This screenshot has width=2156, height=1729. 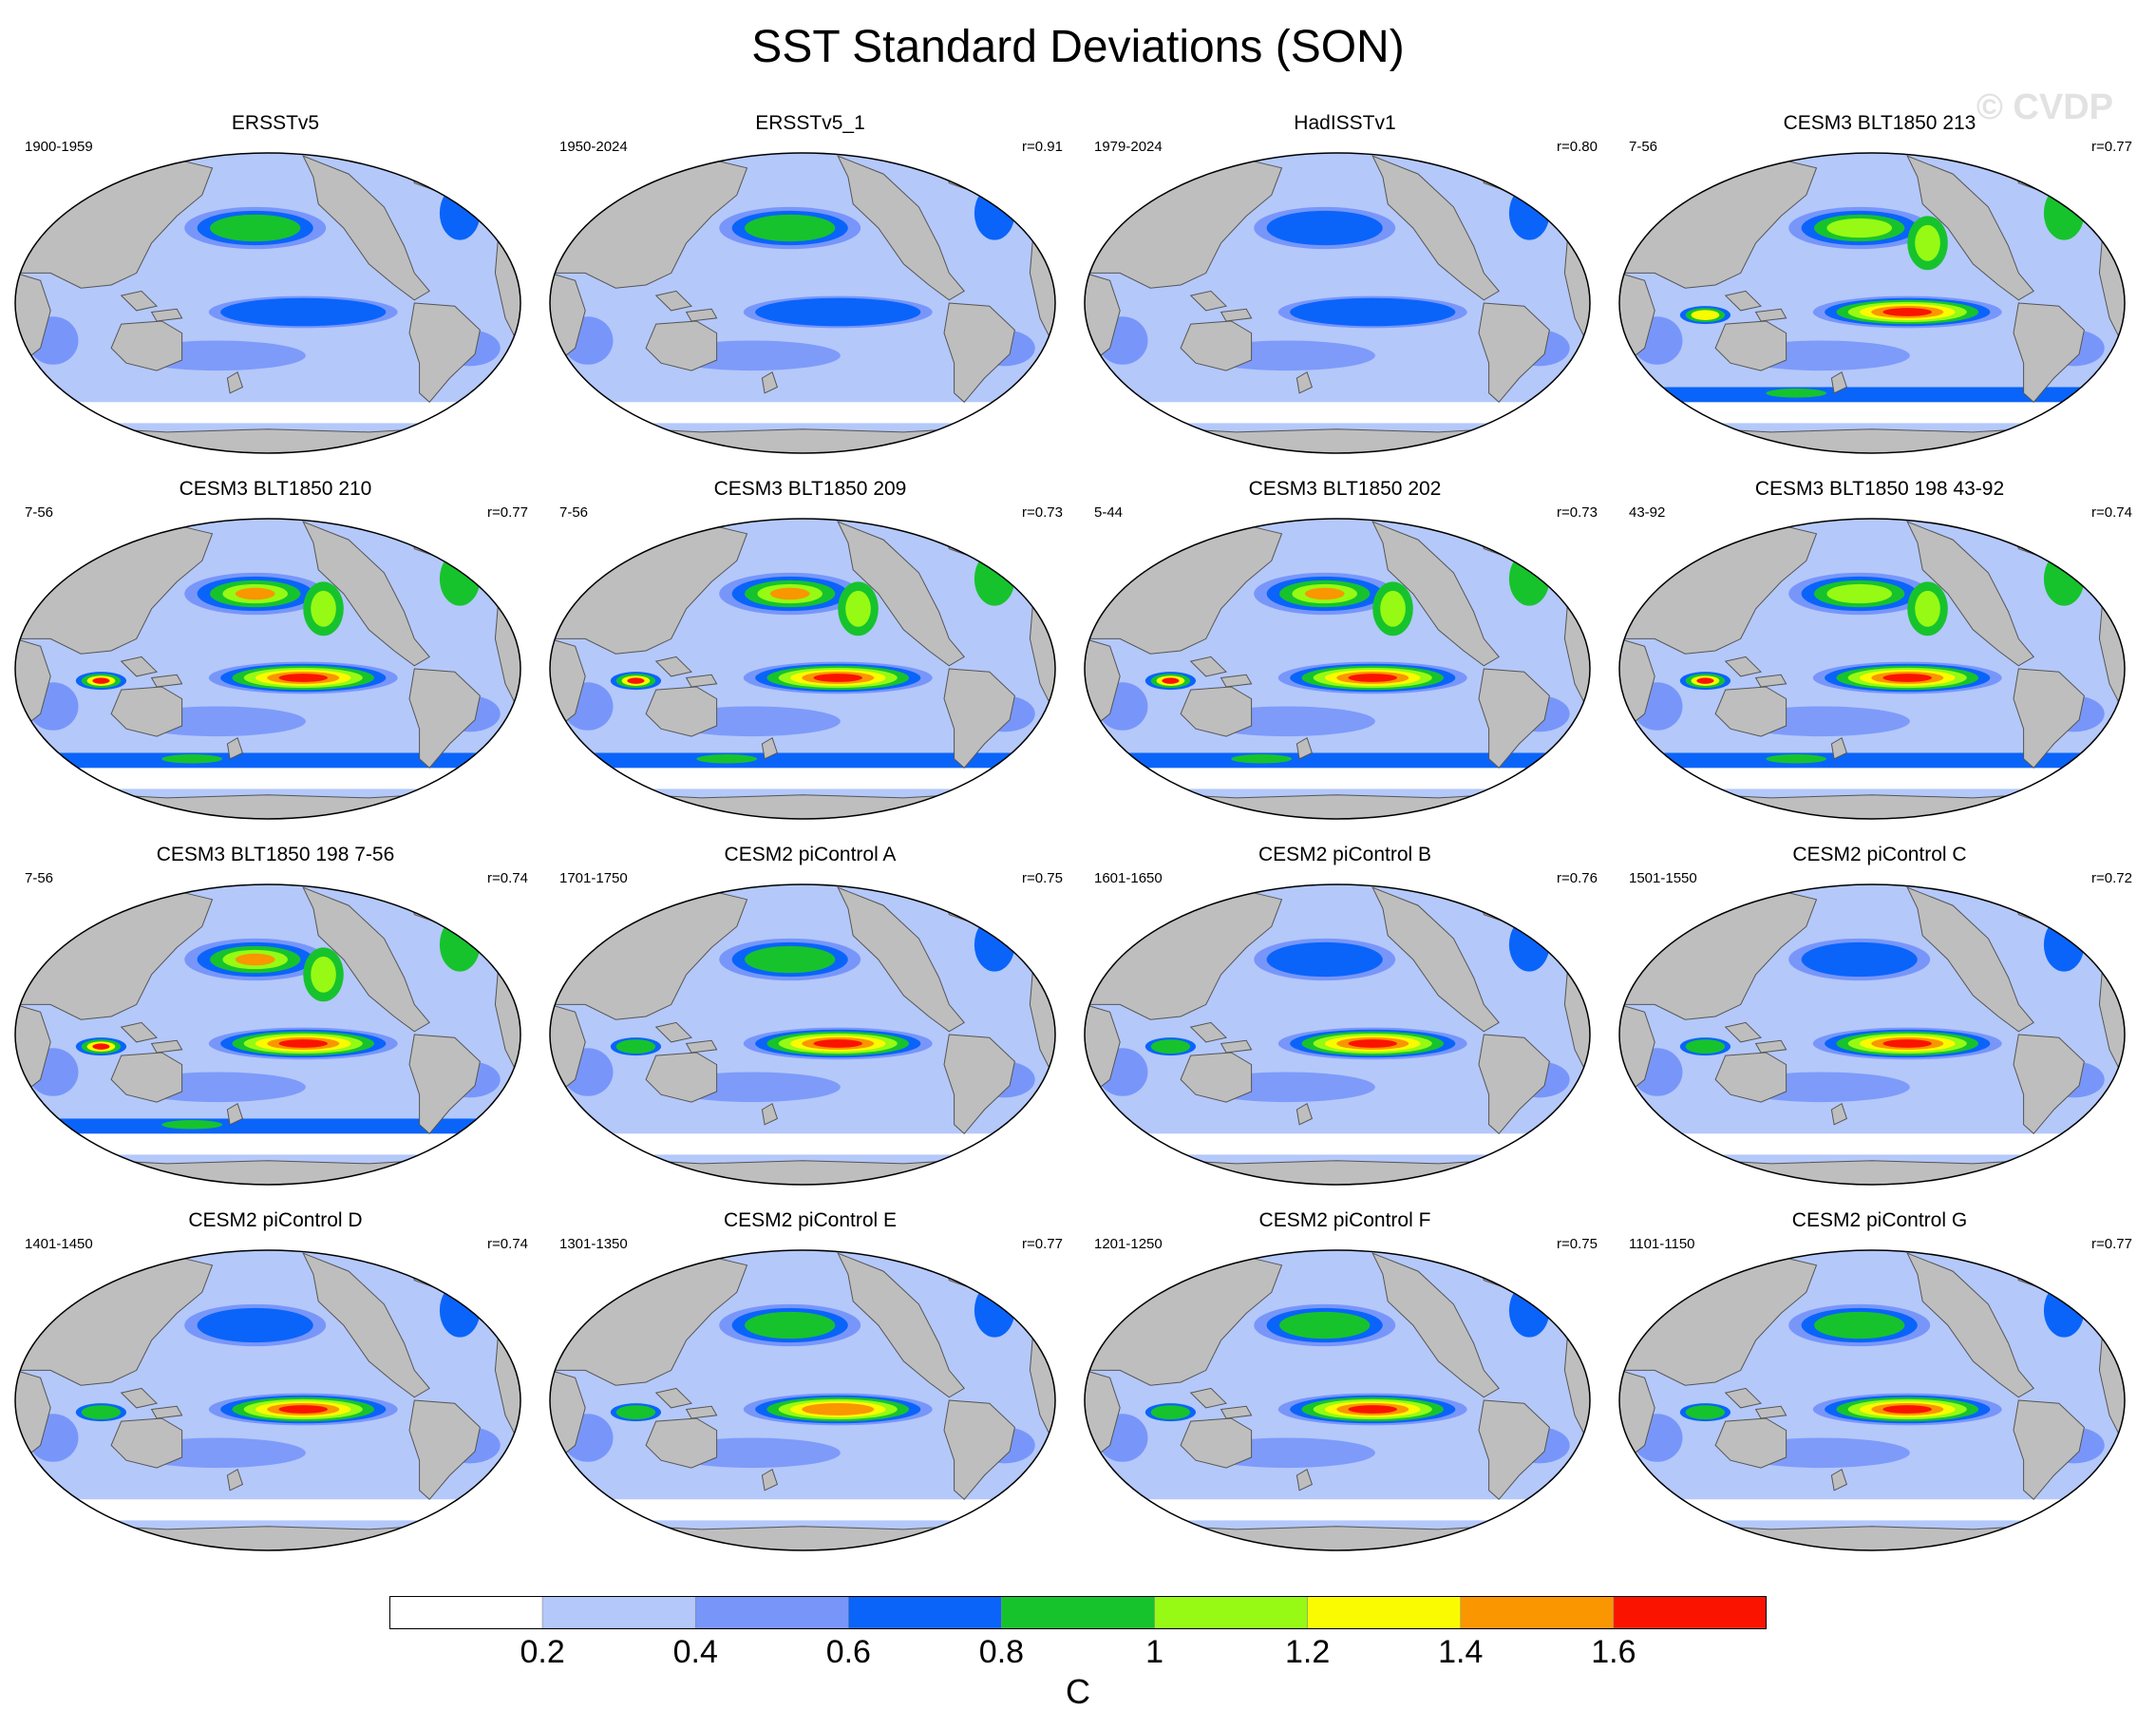 I want to click on map-panel: CESM3 BLT1850 209 7-56 r=0.73, so click(x=810, y=653).